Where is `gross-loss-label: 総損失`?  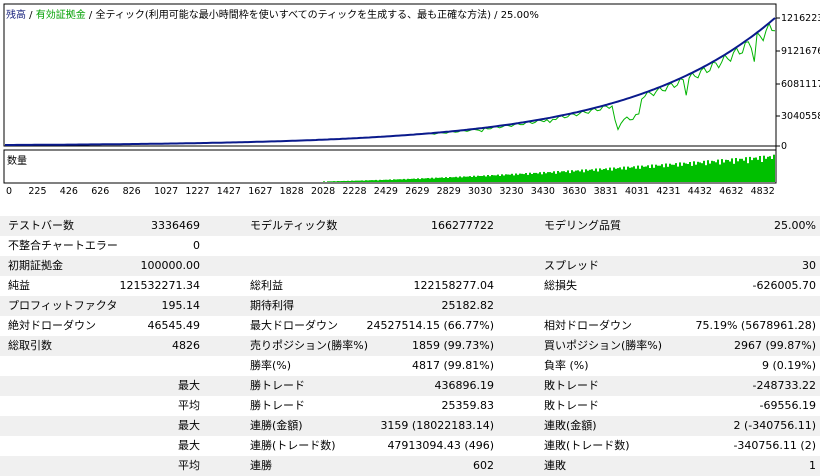 gross-loss-label: 総損失 is located at coordinates (560, 285).